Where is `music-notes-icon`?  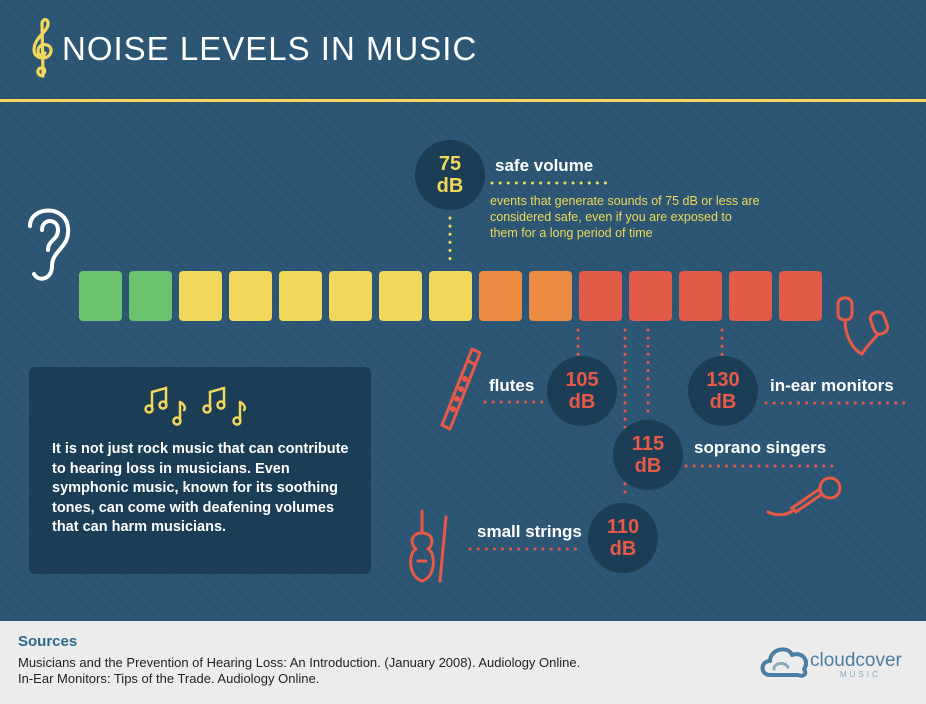 music-notes-icon is located at coordinates (195, 406).